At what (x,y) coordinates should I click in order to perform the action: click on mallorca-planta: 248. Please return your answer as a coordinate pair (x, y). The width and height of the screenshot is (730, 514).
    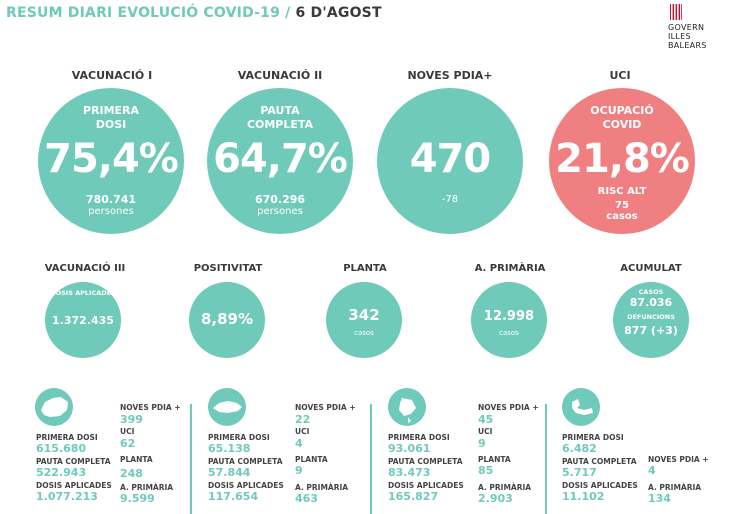
    Looking at the image, I should click on (131, 473).